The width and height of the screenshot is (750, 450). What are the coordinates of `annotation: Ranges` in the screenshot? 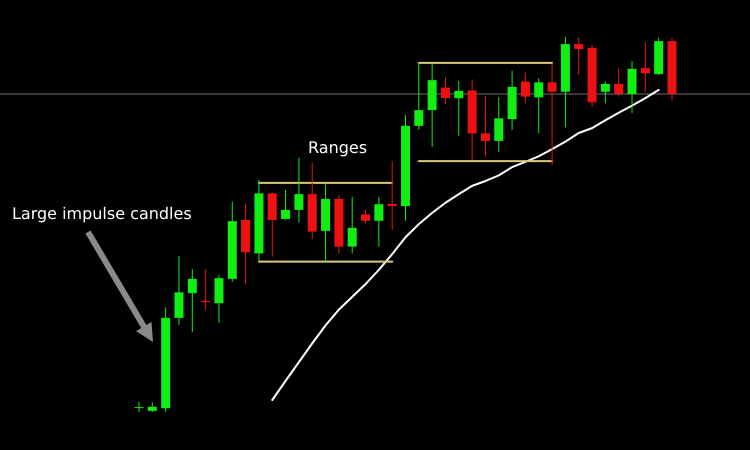 It's located at (338, 147).